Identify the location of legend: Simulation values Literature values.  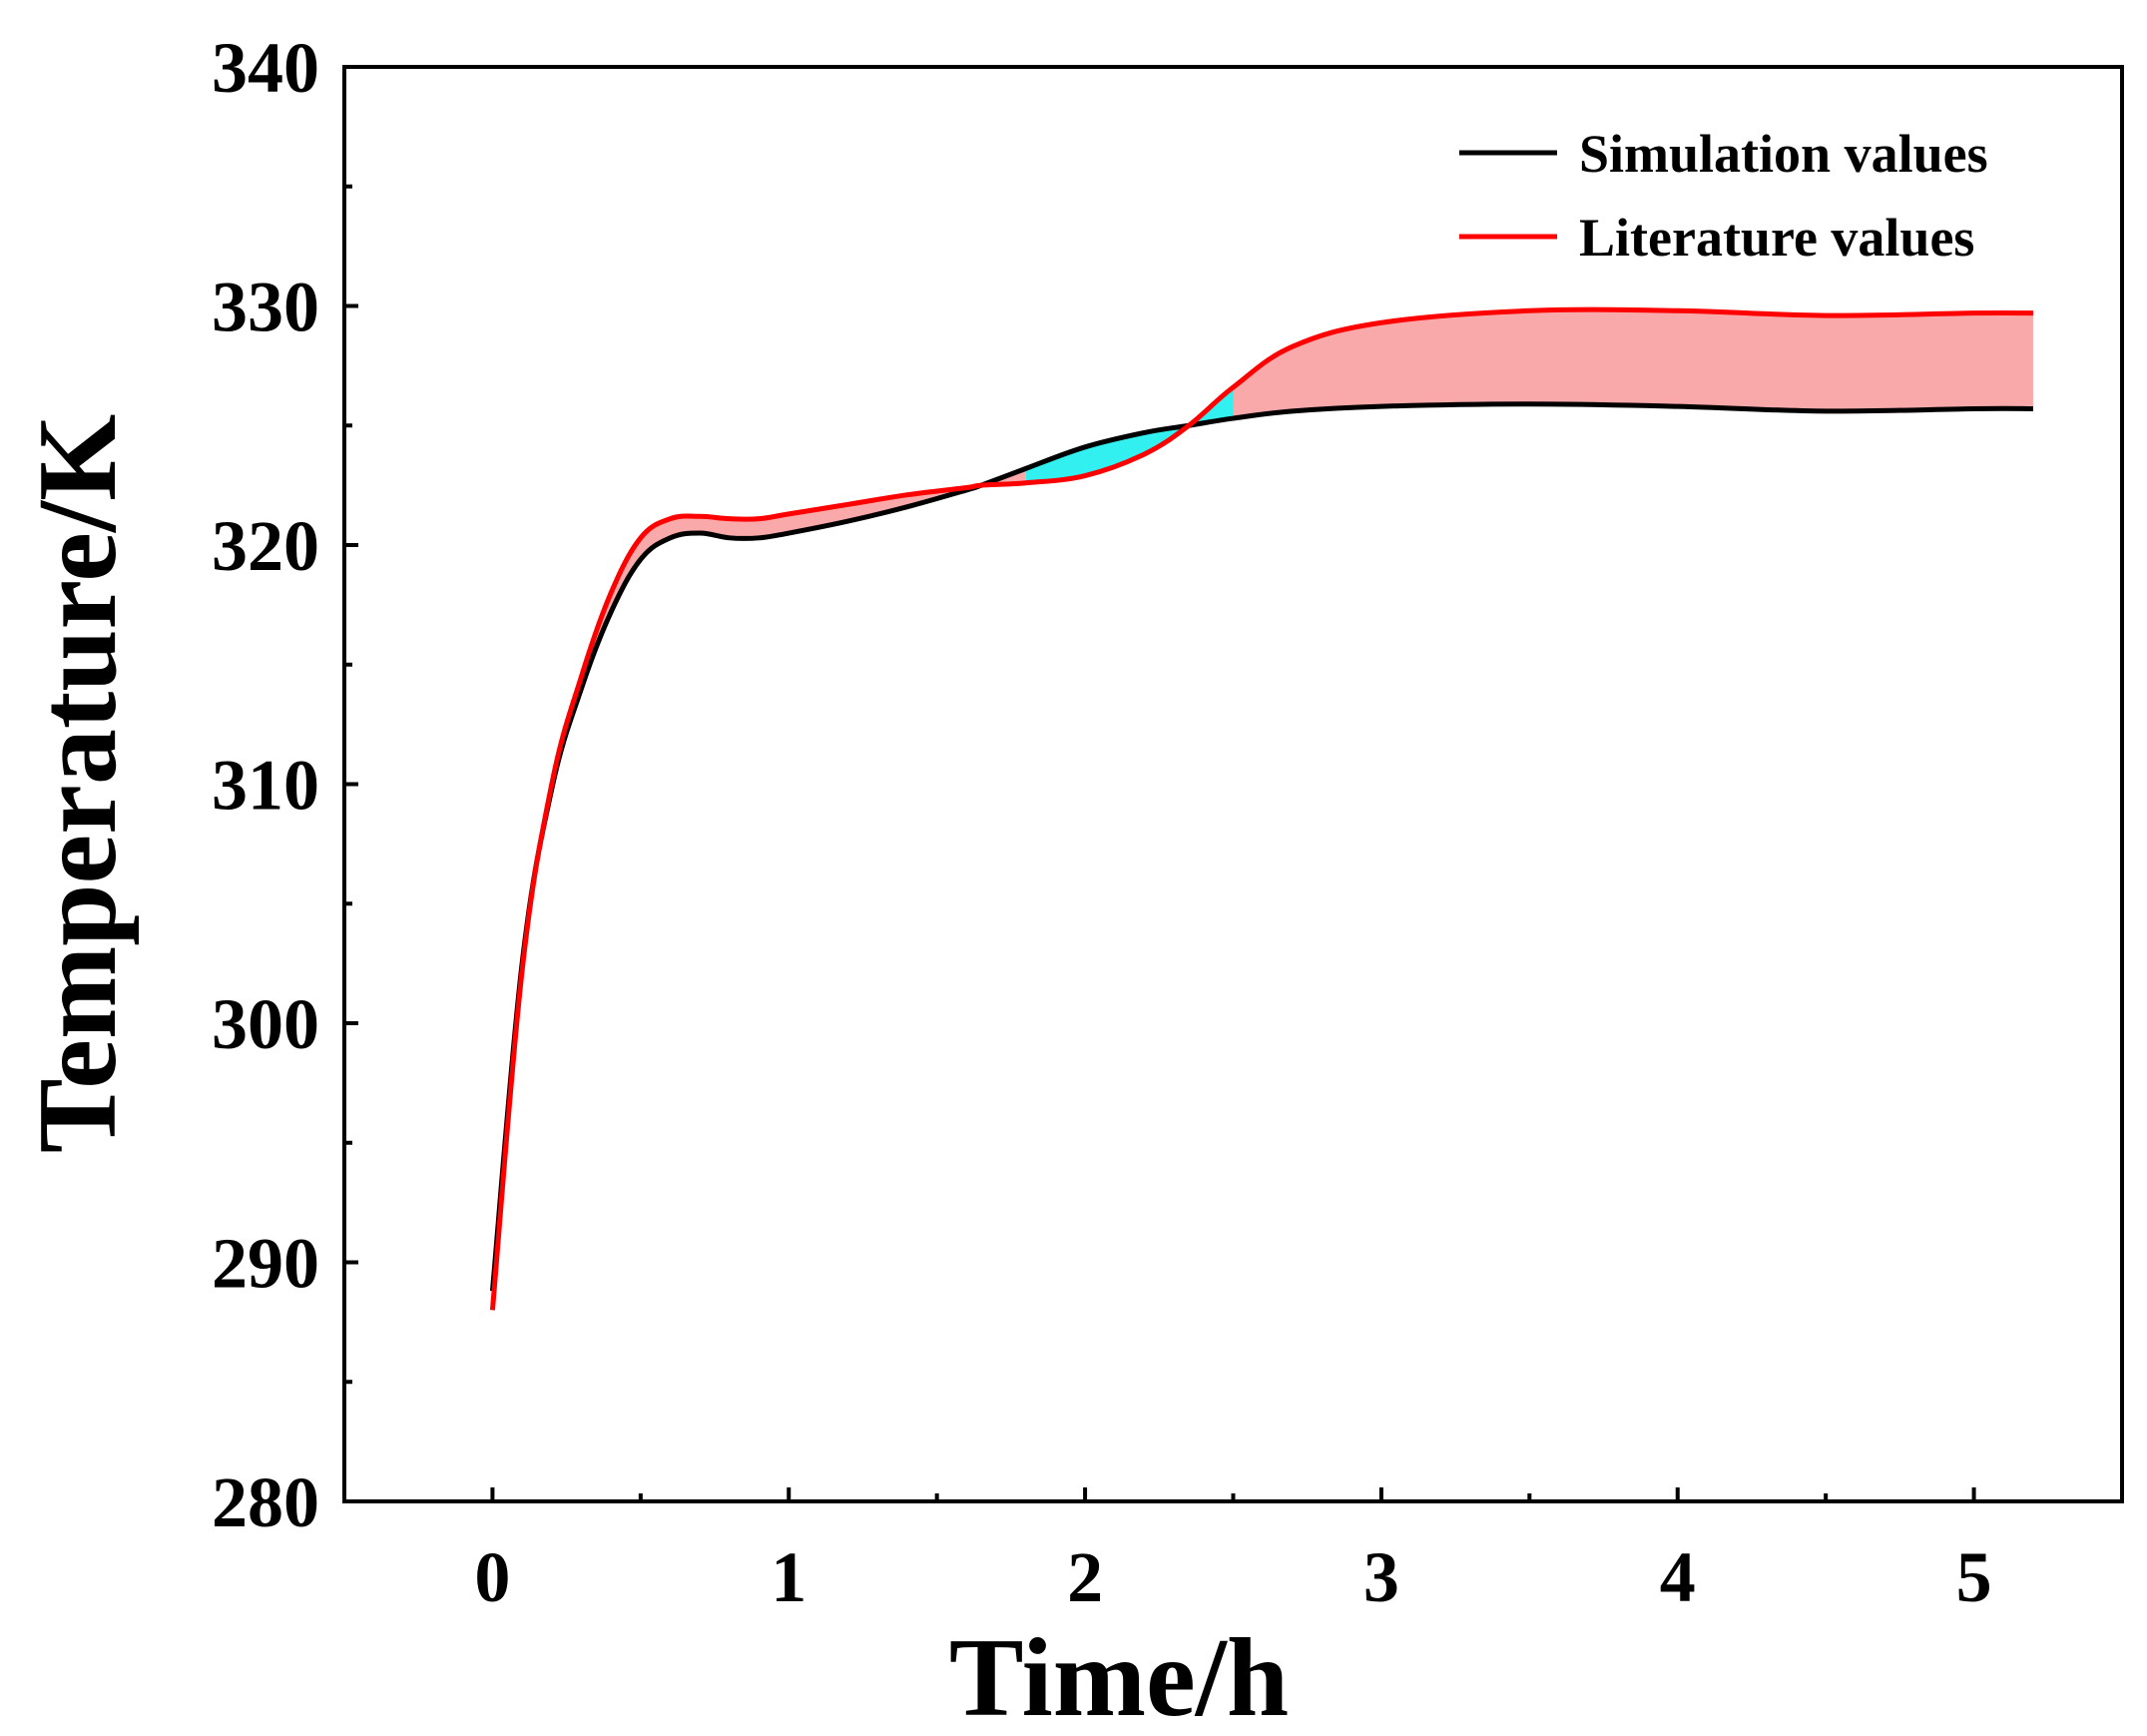
(1723, 196).